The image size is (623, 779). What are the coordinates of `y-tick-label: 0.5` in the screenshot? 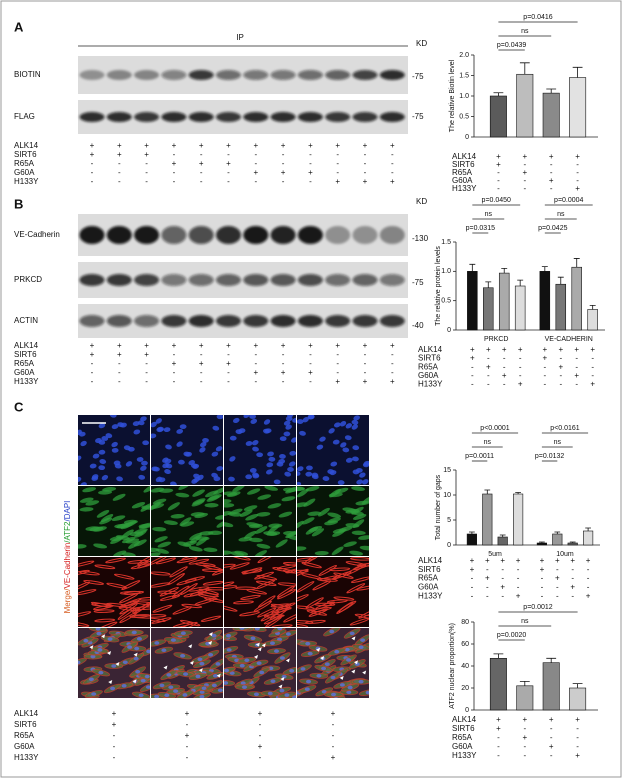 It's located at (446, 301).